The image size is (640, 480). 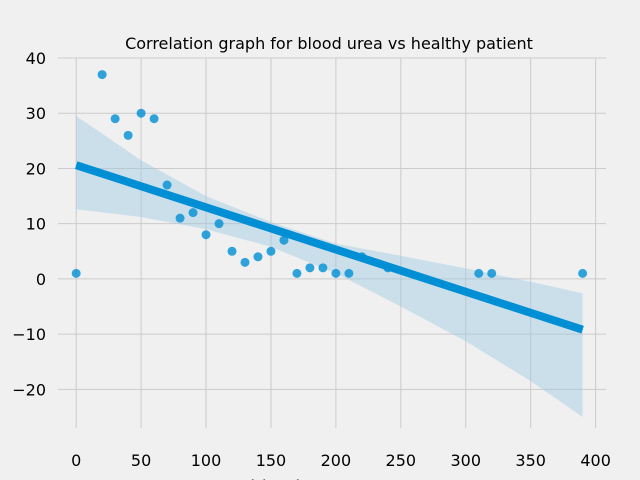 I want to click on x-tick-label: 300, so click(x=465, y=460).